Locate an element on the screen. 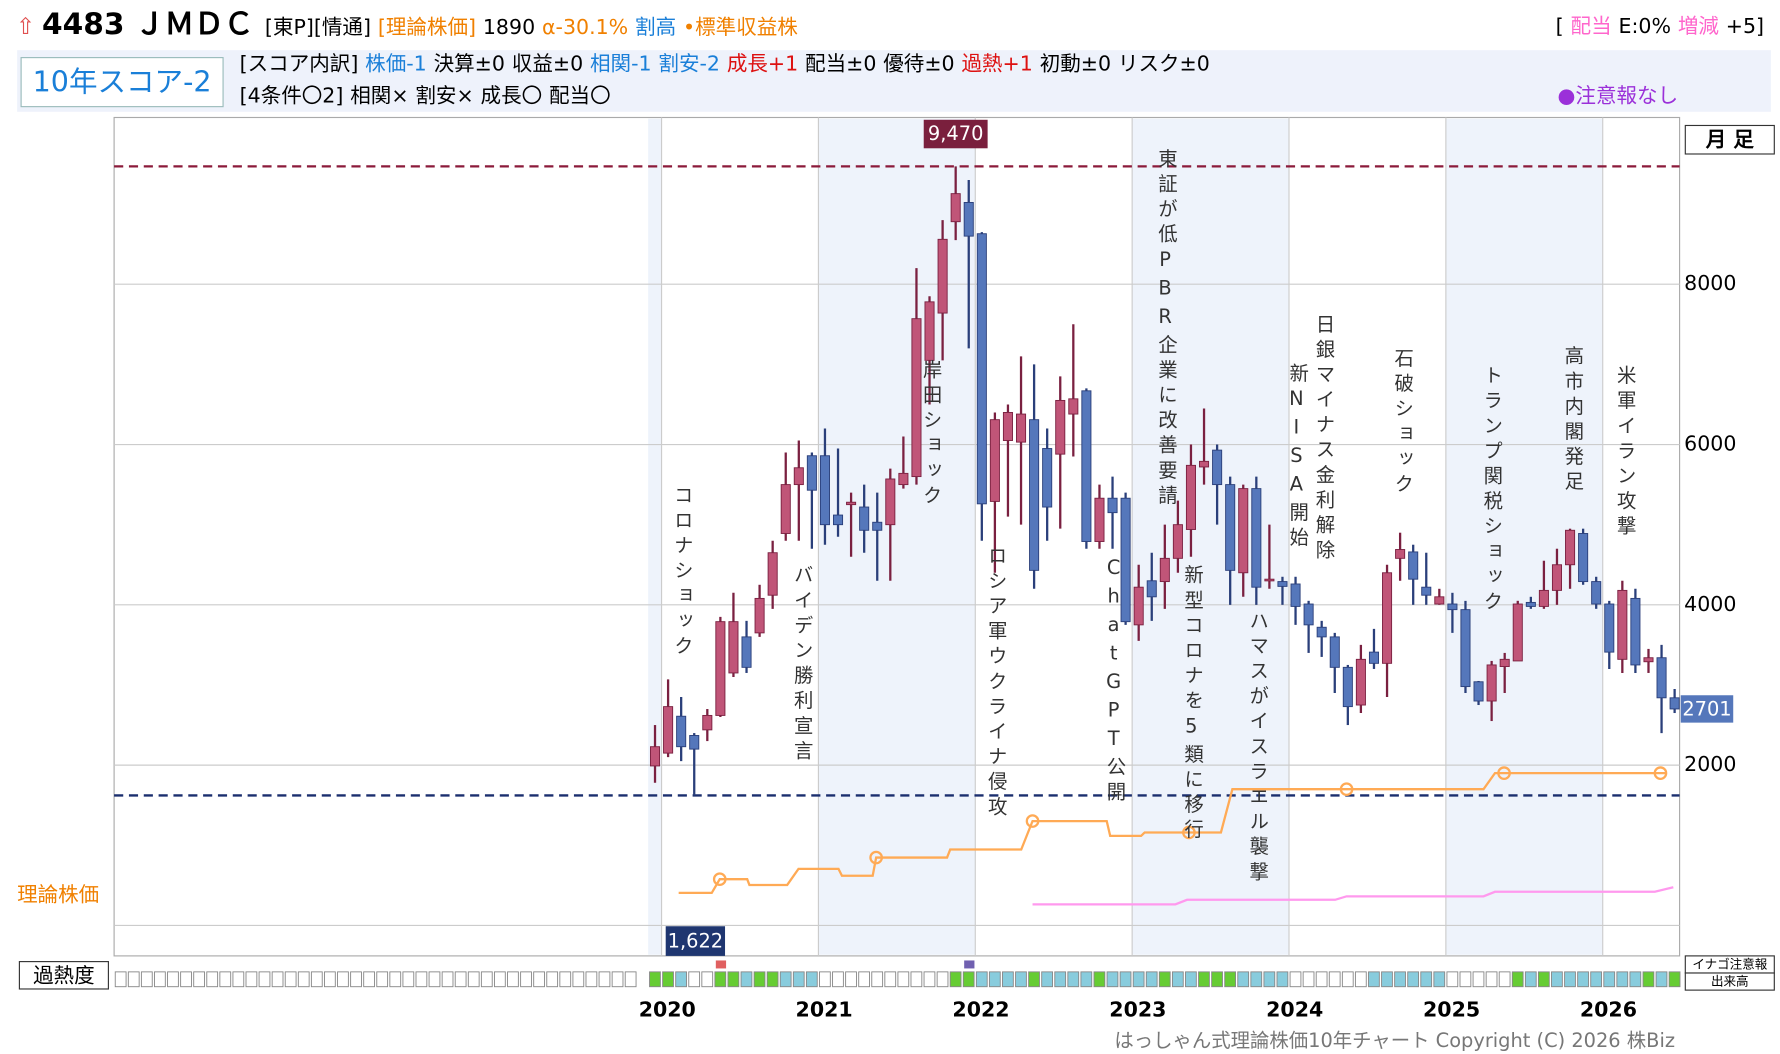  text-segment: 相関× is located at coordinates (379, 96).